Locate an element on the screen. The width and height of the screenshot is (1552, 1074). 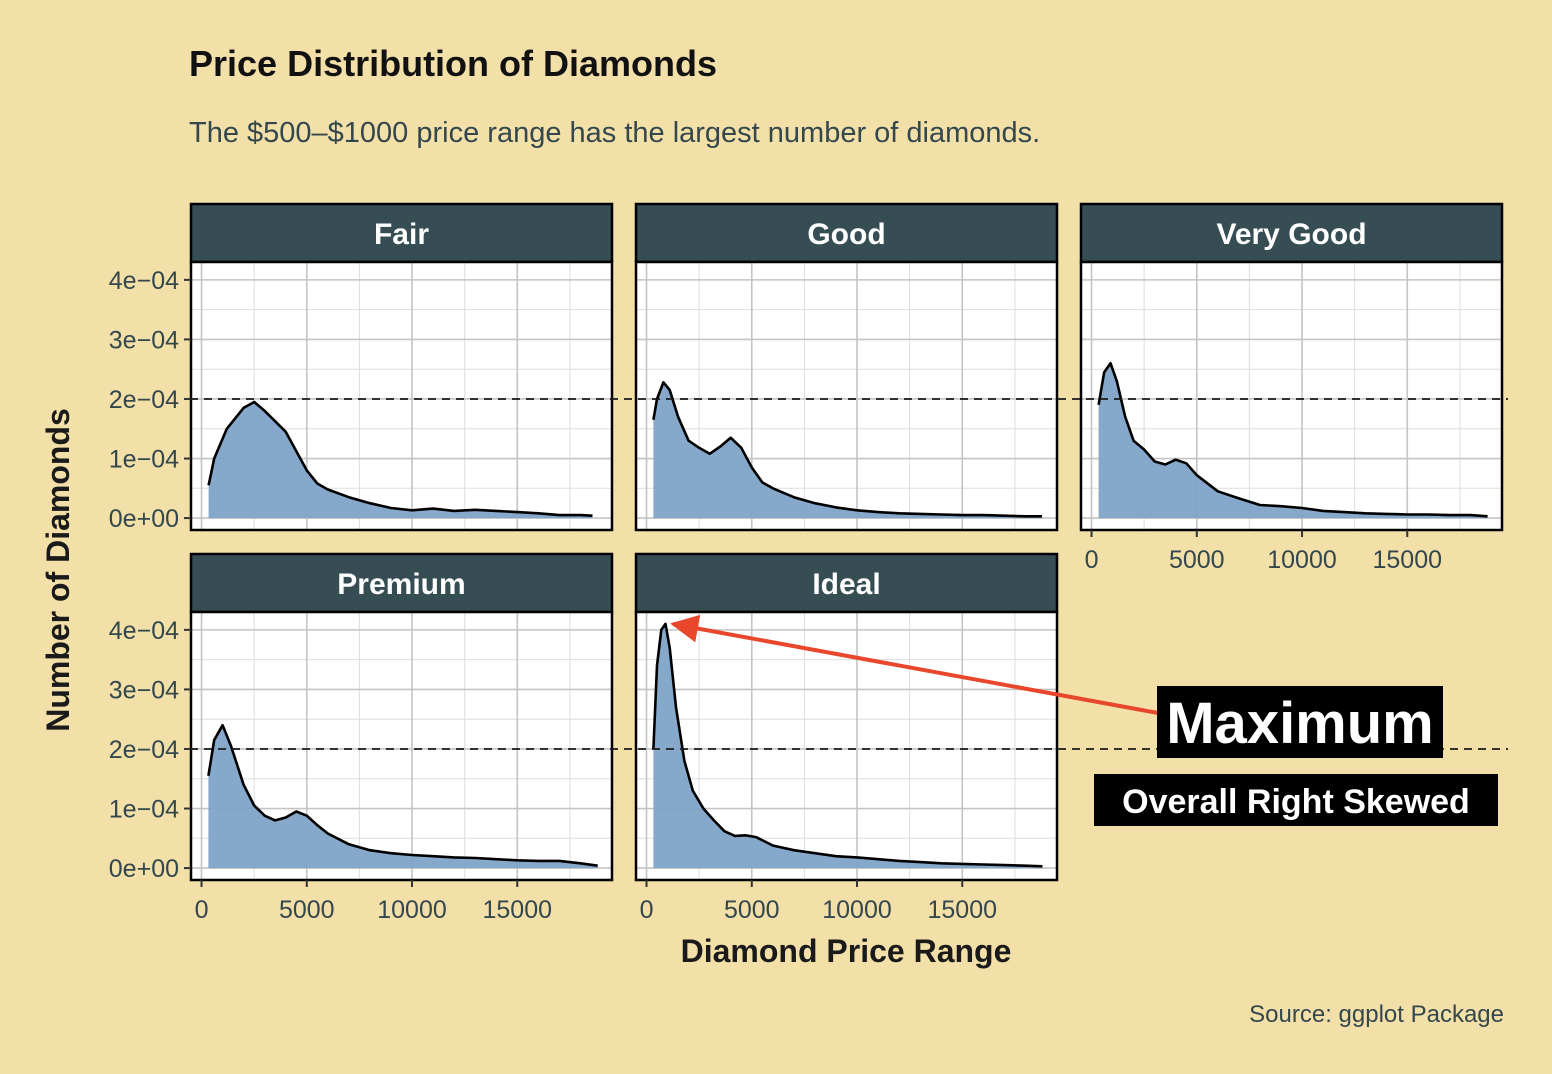
strip-label-fair: Fair is located at coordinates (401, 234).